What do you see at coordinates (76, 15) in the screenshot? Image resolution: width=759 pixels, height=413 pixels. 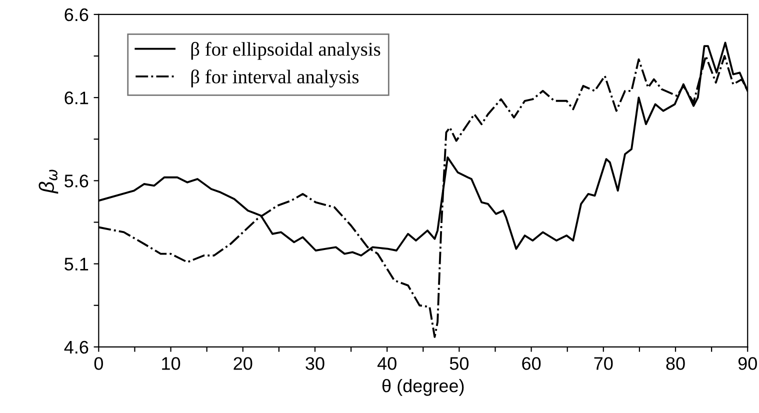 I see `y-tick-label: 6.6` at bounding box center [76, 15].